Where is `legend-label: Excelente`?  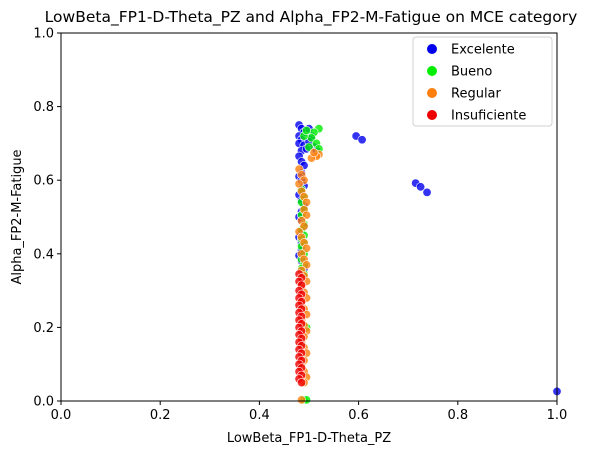 legend-label: Excelente is located at coordinates (483, 50).